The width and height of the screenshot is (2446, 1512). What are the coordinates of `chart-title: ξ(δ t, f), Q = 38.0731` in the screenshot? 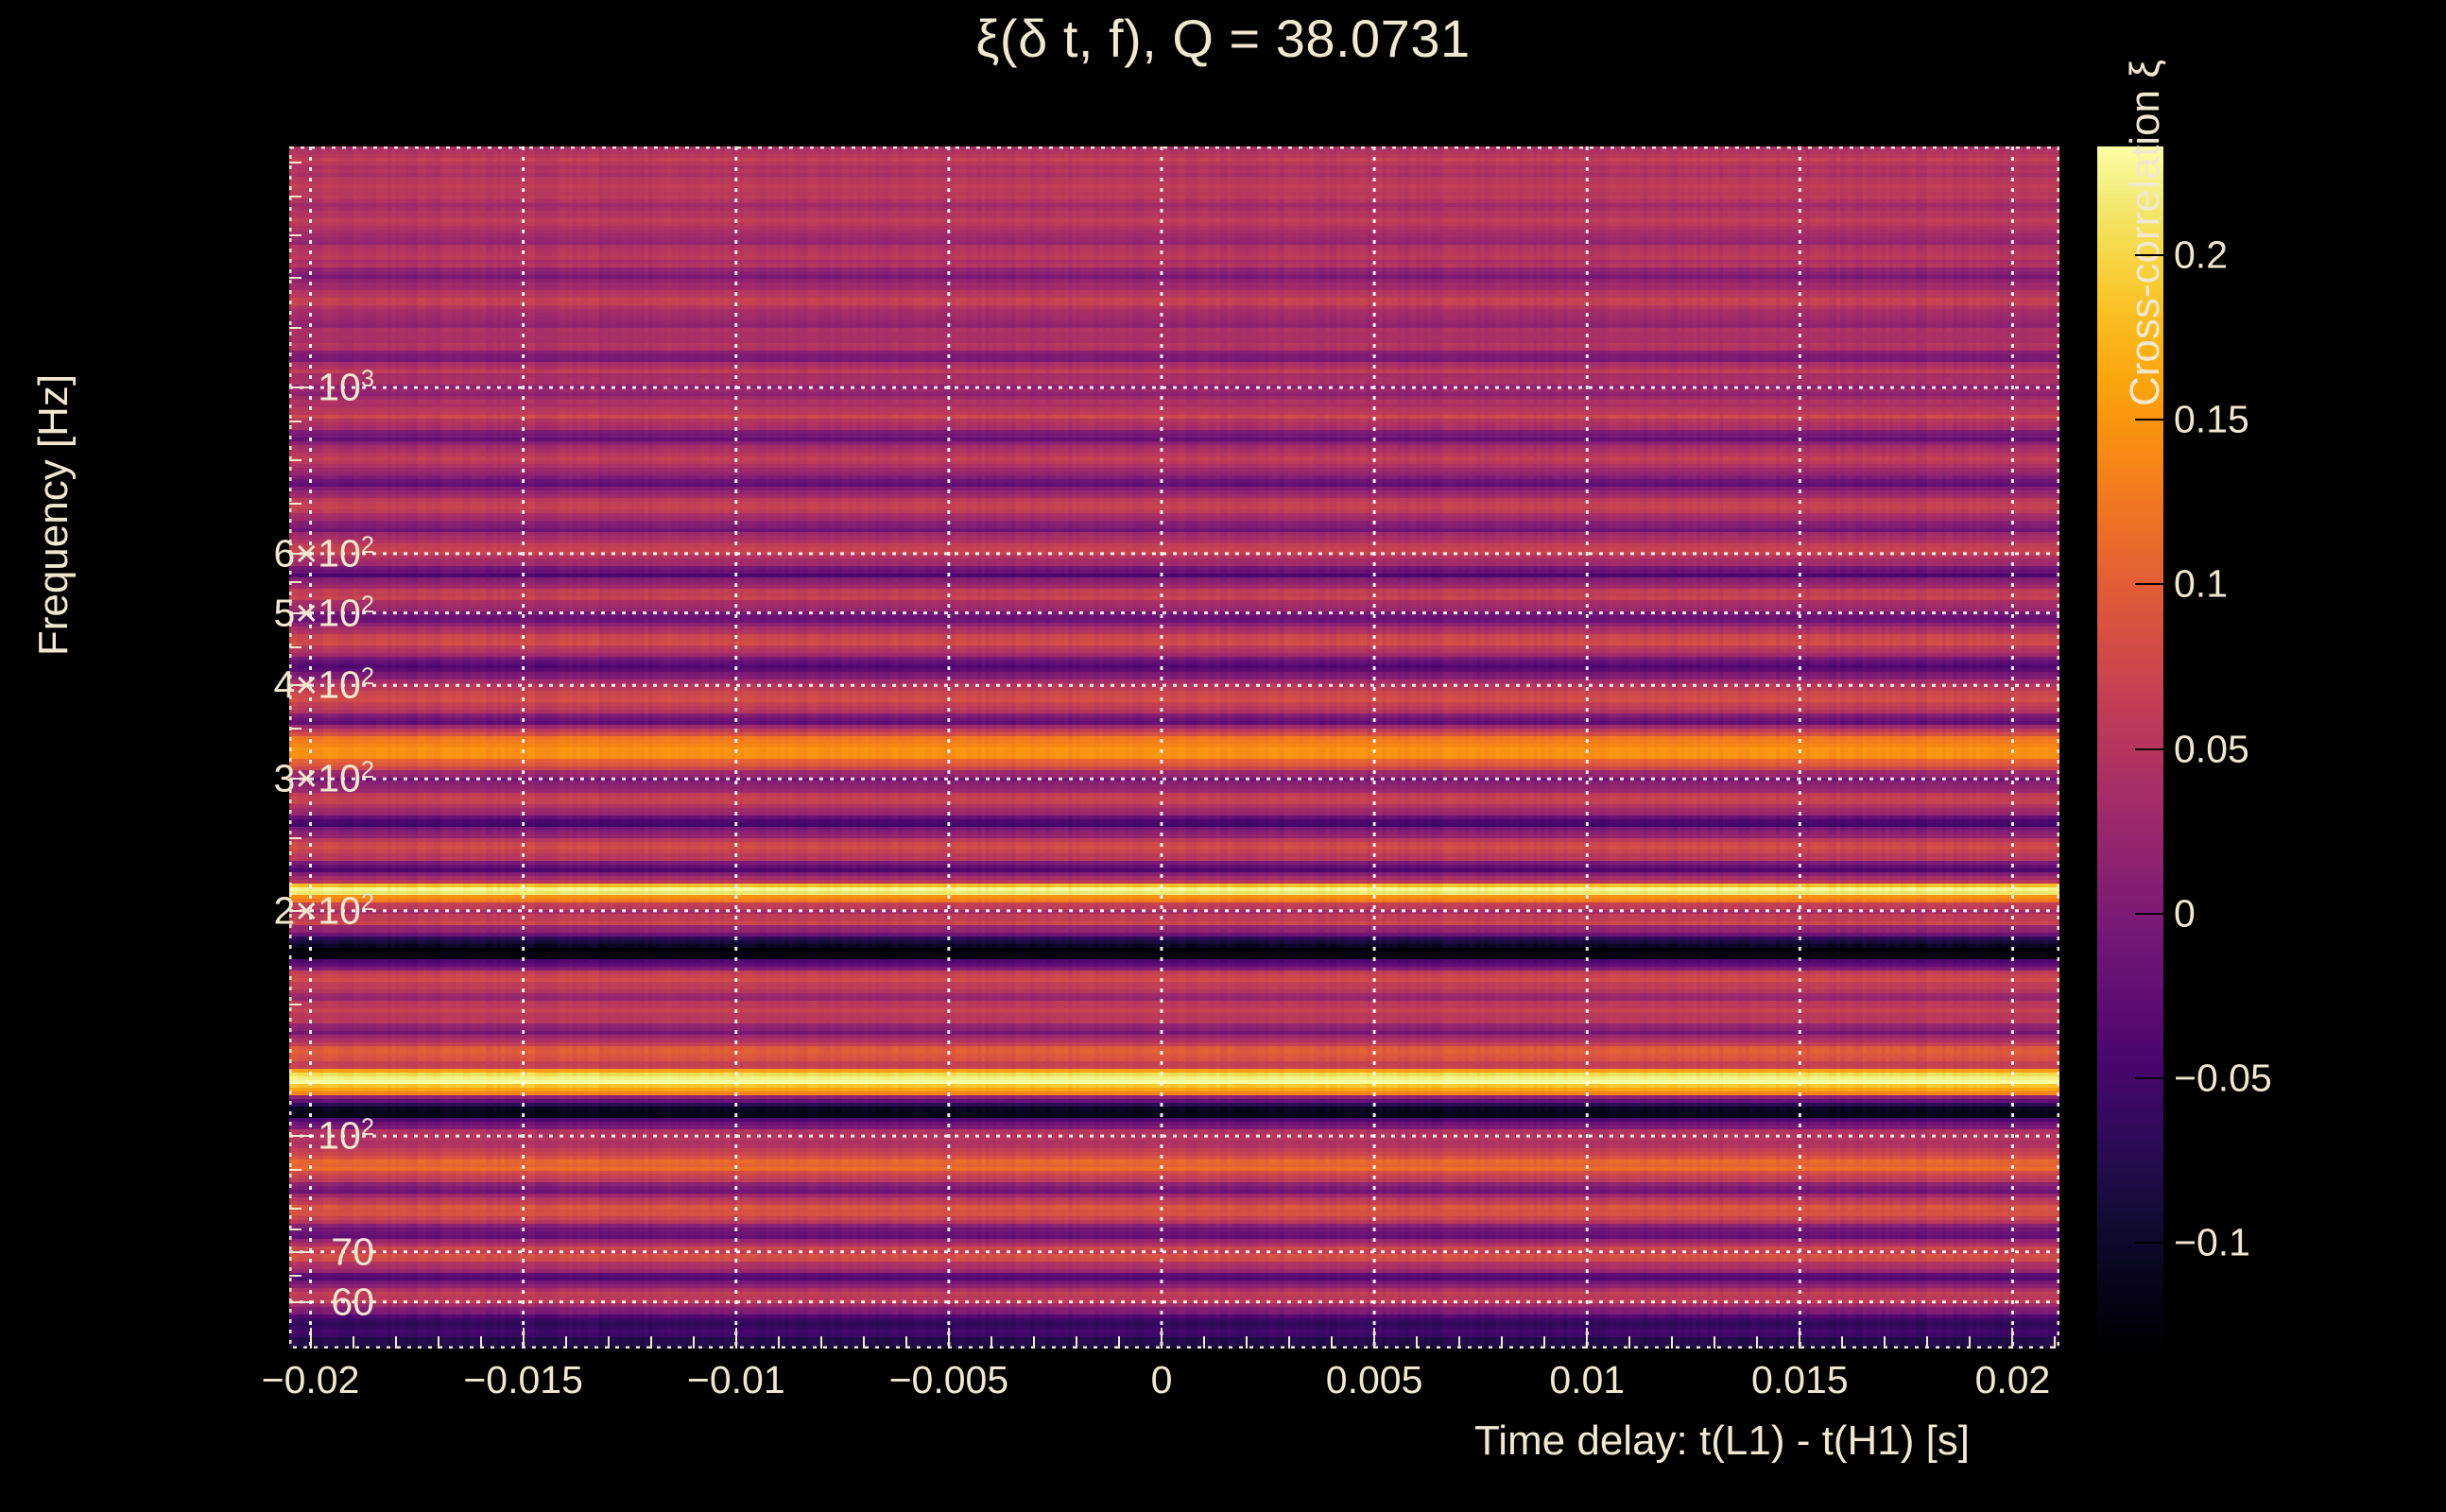 It's located at (1223, 38).